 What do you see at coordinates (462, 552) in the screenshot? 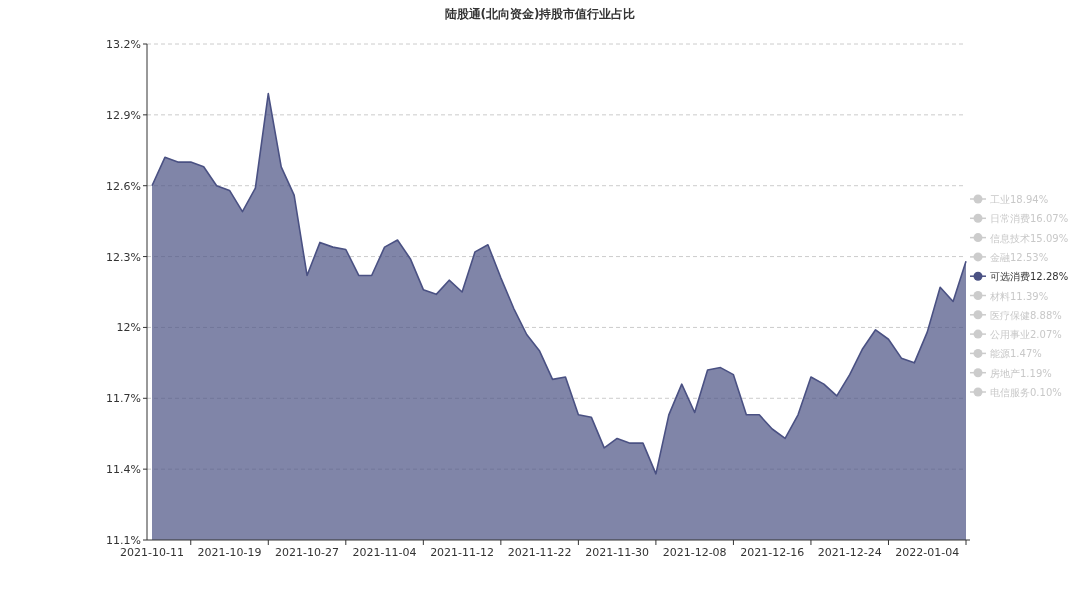
I see `x-tick-label: 2021-11-12` at bounding box center [462, 552].